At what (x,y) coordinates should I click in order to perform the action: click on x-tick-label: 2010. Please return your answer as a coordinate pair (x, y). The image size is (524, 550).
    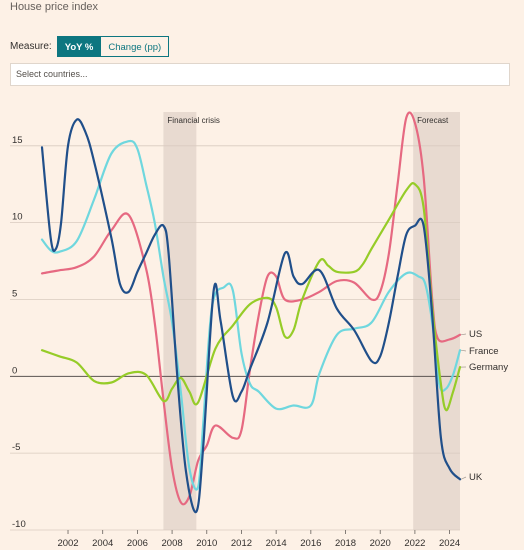
    Looking at the image, I should click on (206, 543).